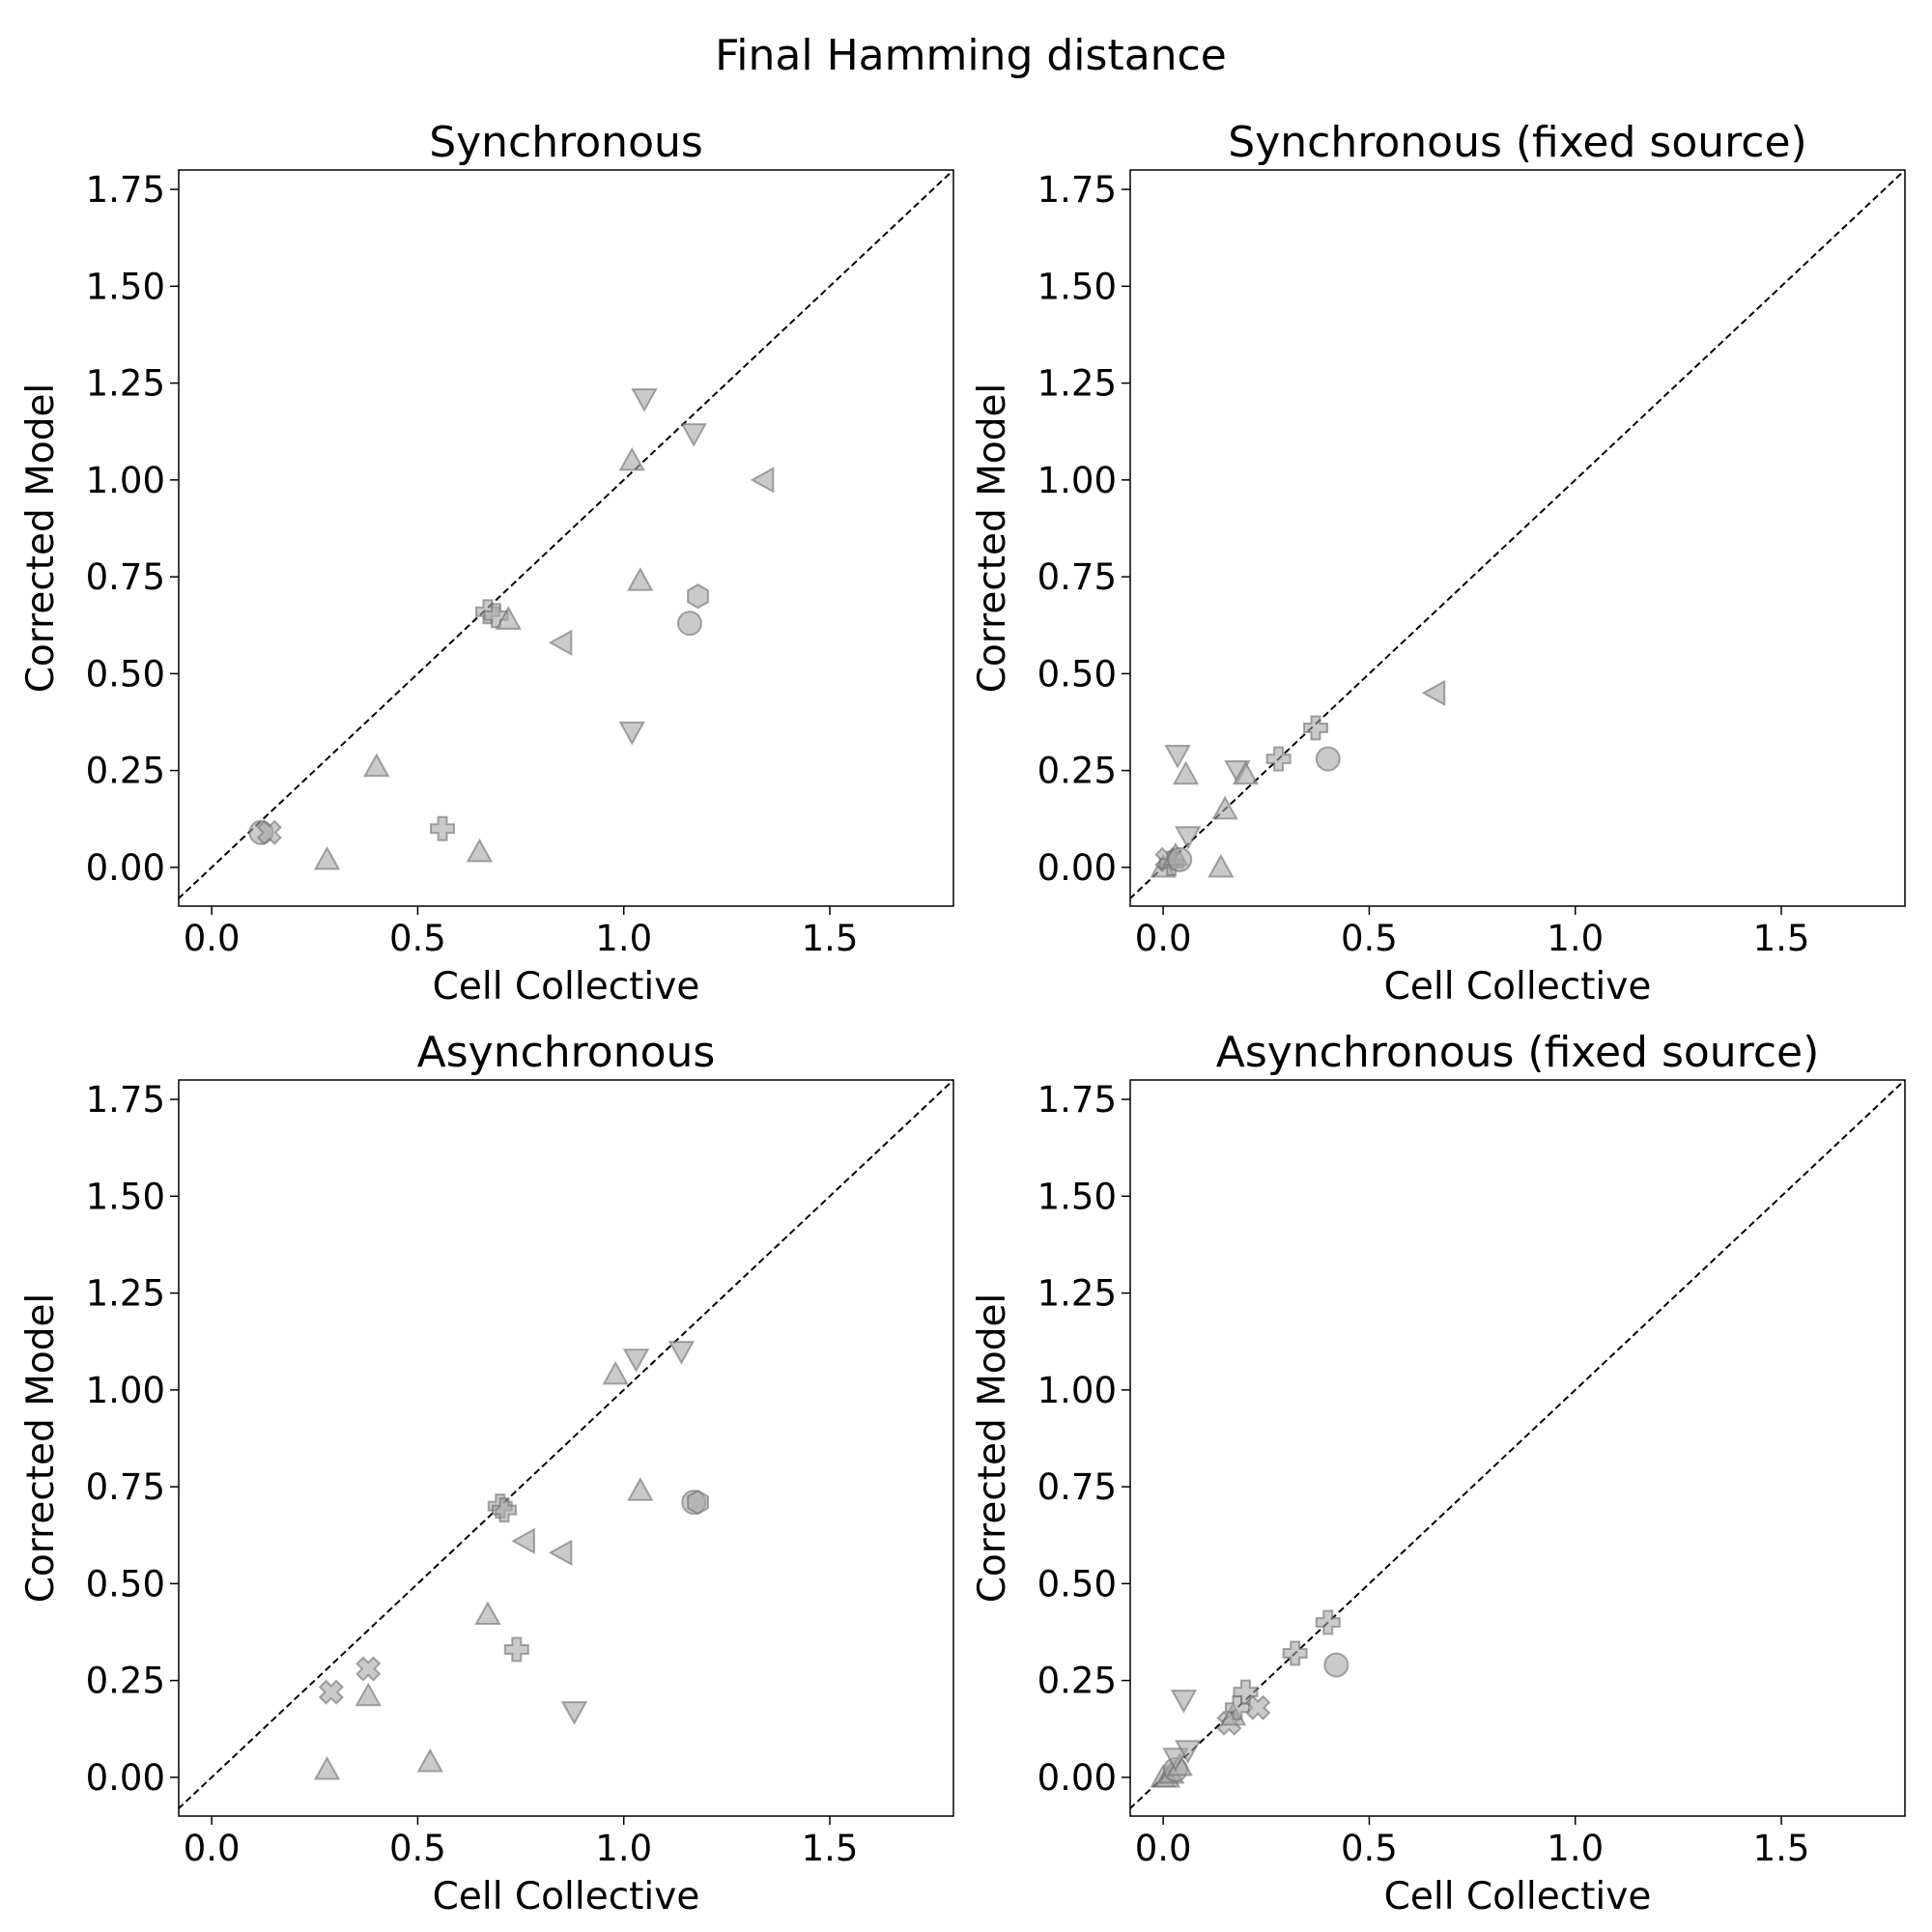 The image size is (1932, 1932). What do you see at coordinates (971, 55) in the screenshot?
I see `figure-suptitle: Final Hamming distance` at bounding box center [971, 55].